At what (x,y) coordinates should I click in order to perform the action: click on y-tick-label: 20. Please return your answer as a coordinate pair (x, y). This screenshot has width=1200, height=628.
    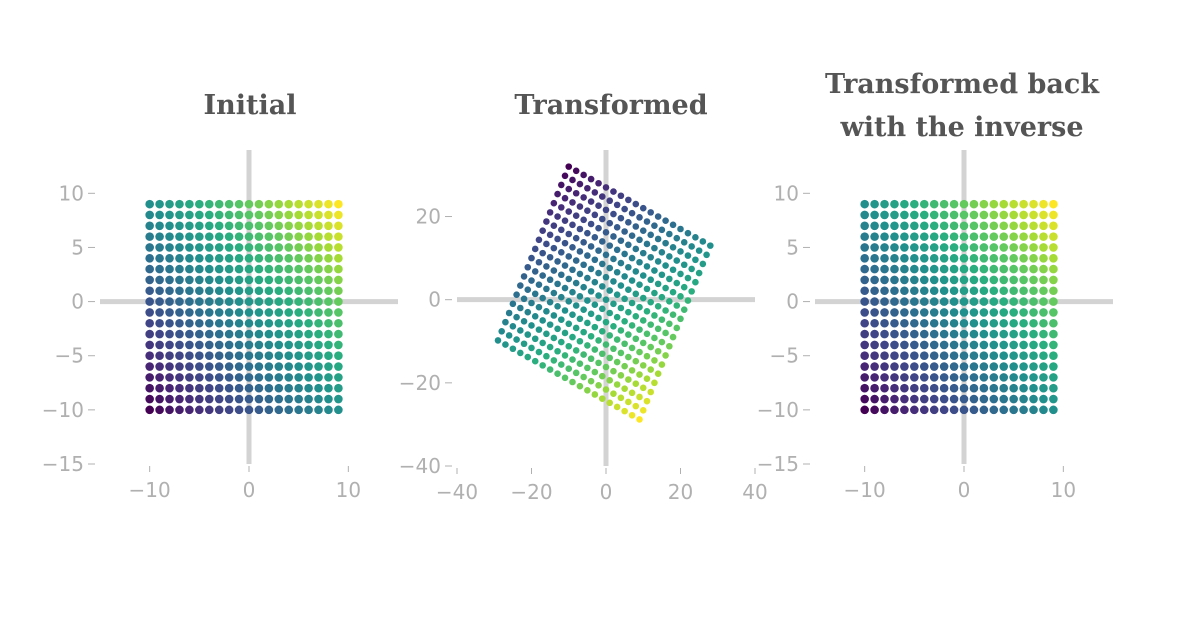
    Looking at the image, I should click on (428, 217).